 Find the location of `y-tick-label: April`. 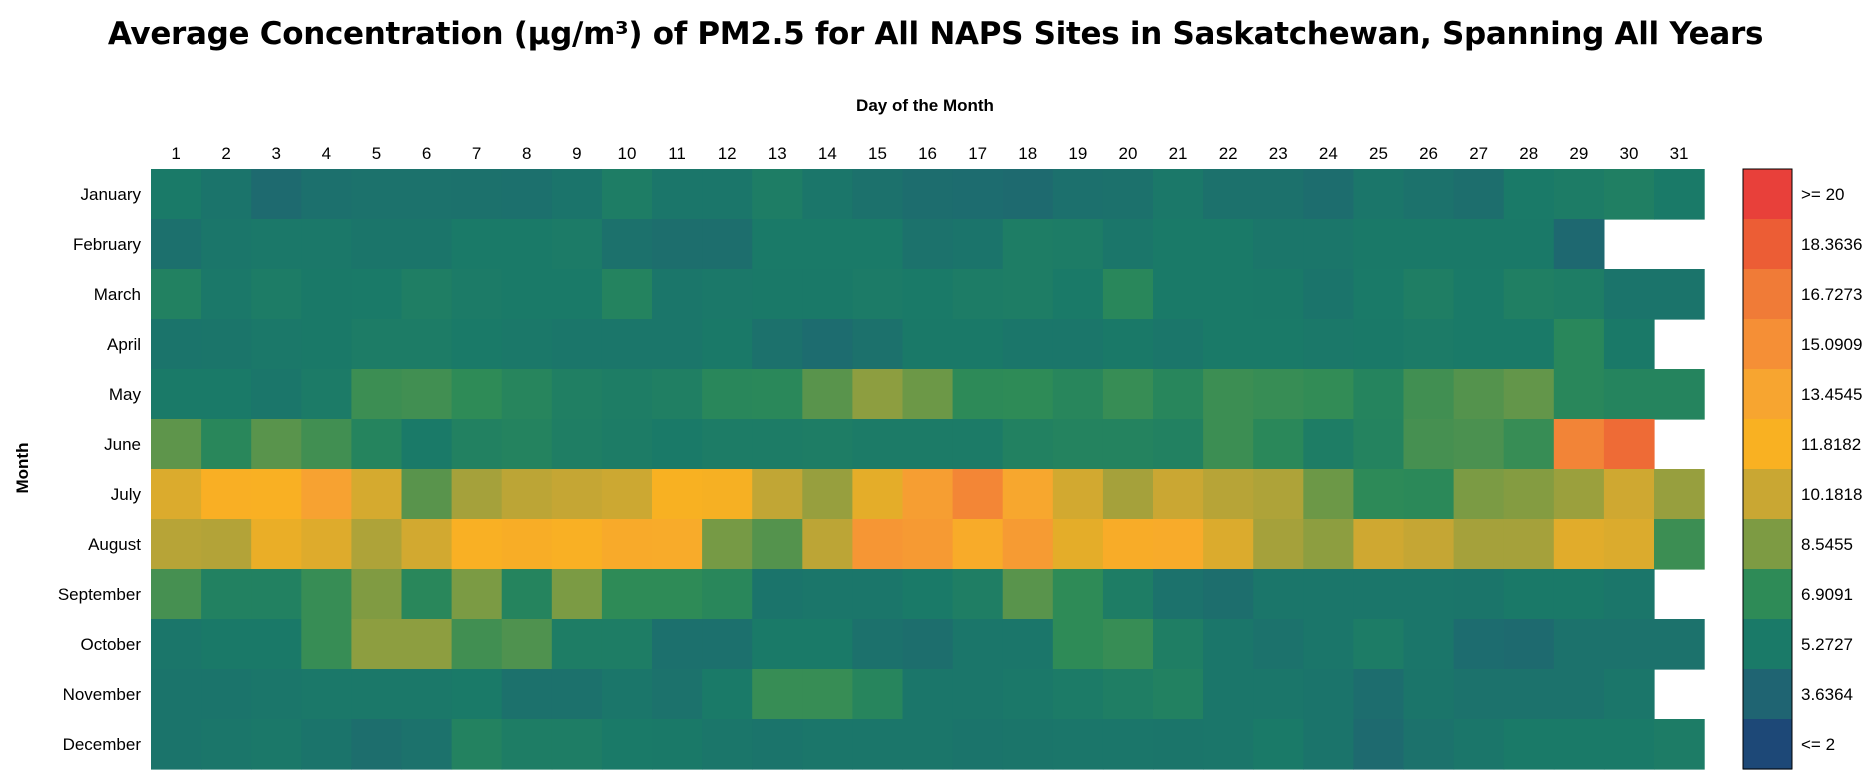

y-tick-label: April is located at coordinates (124, 344).